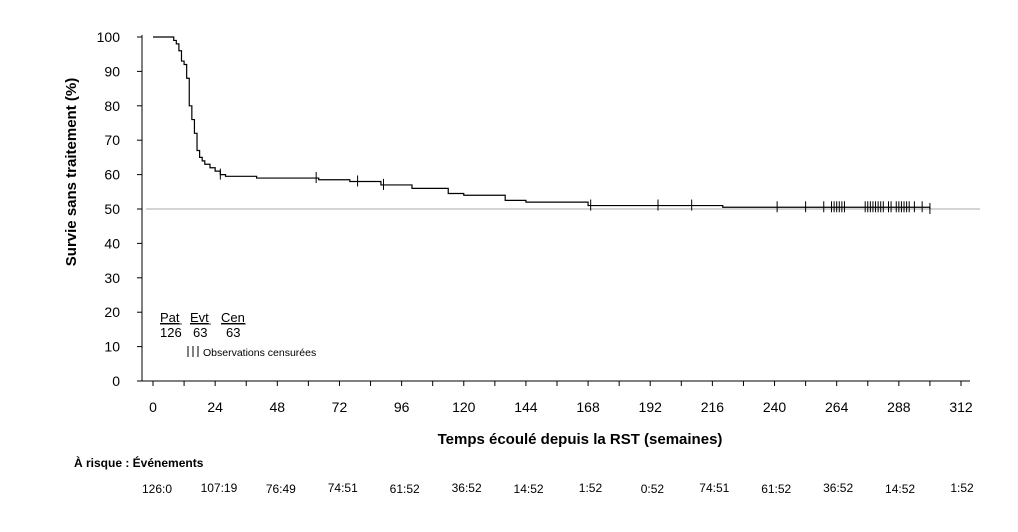  I want to click on y-tick-label: 90, so click(112, 71).